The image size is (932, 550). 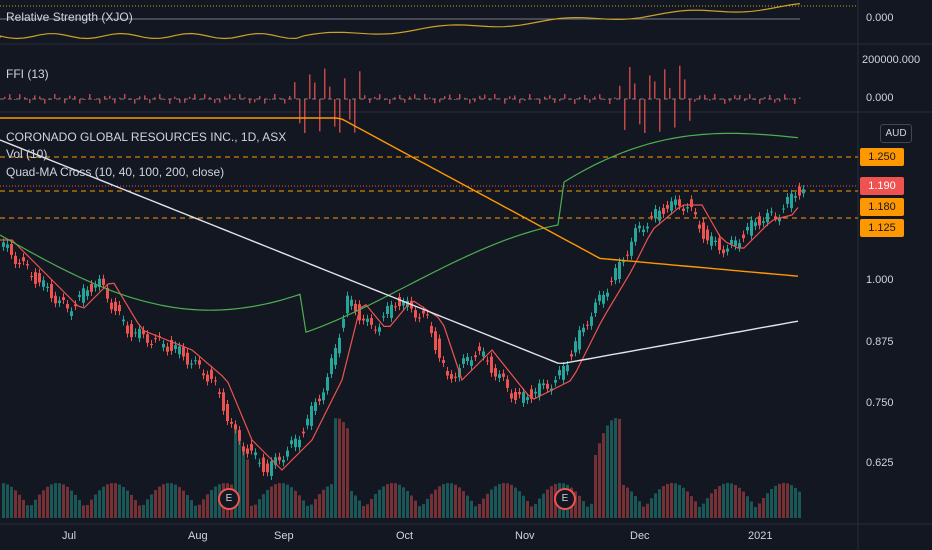 What do you see at coordinates (198, 536) in the screenshot?
I see `x-label-aug: Aug` at bounding box center [198, 536].